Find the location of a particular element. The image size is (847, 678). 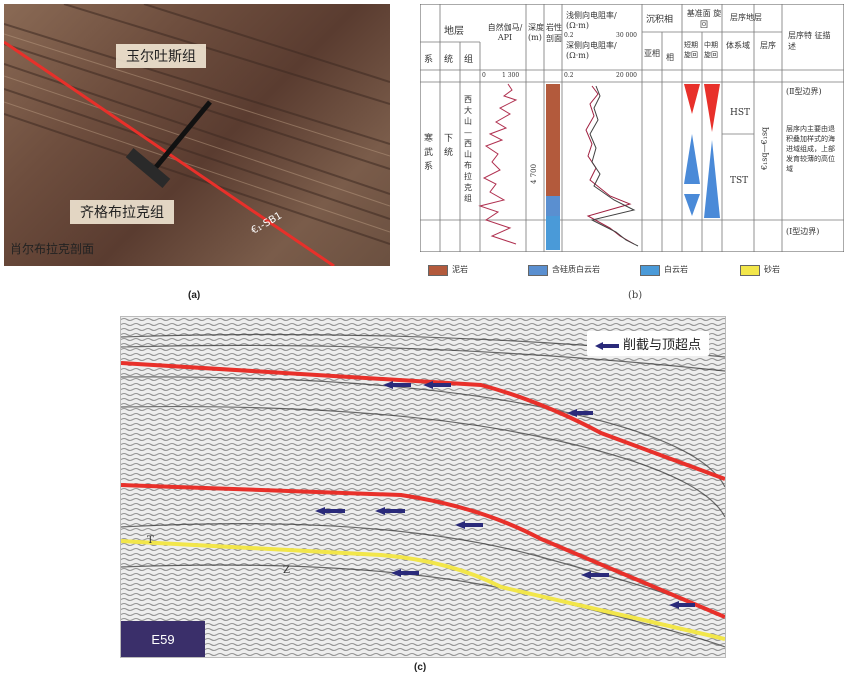

shallow-max: 30 000 is located at coordinates (626, 35).